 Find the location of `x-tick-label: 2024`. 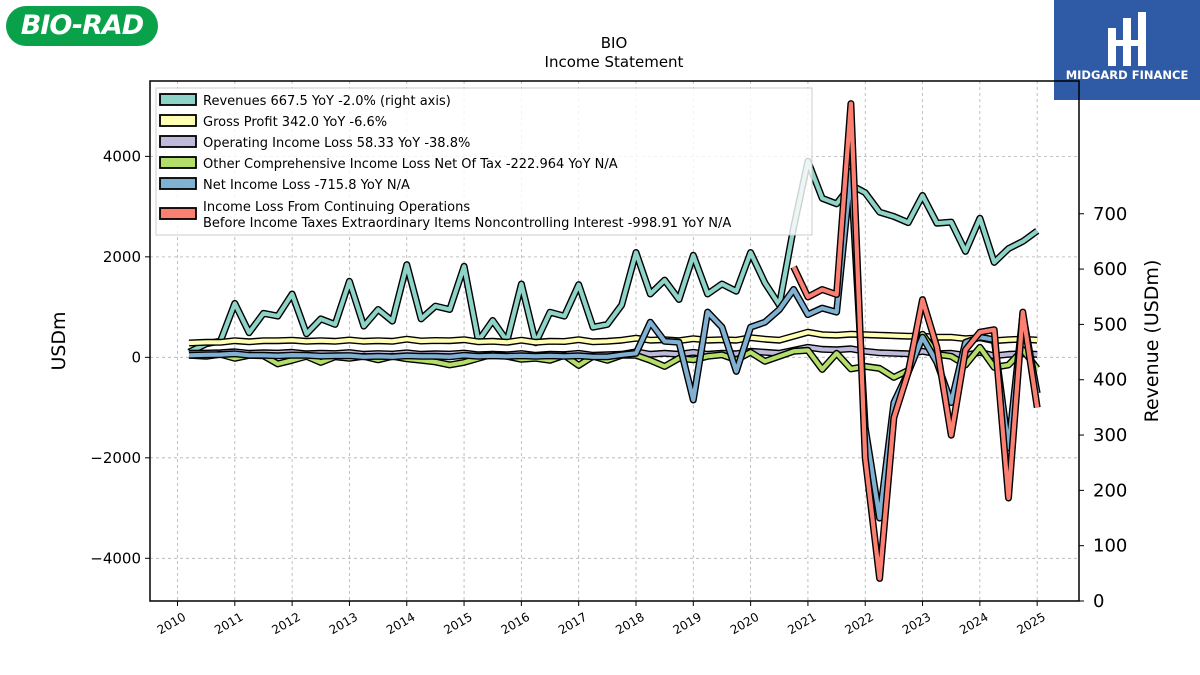

x-tick-label: 2024 is located at coordinates (973, 623).